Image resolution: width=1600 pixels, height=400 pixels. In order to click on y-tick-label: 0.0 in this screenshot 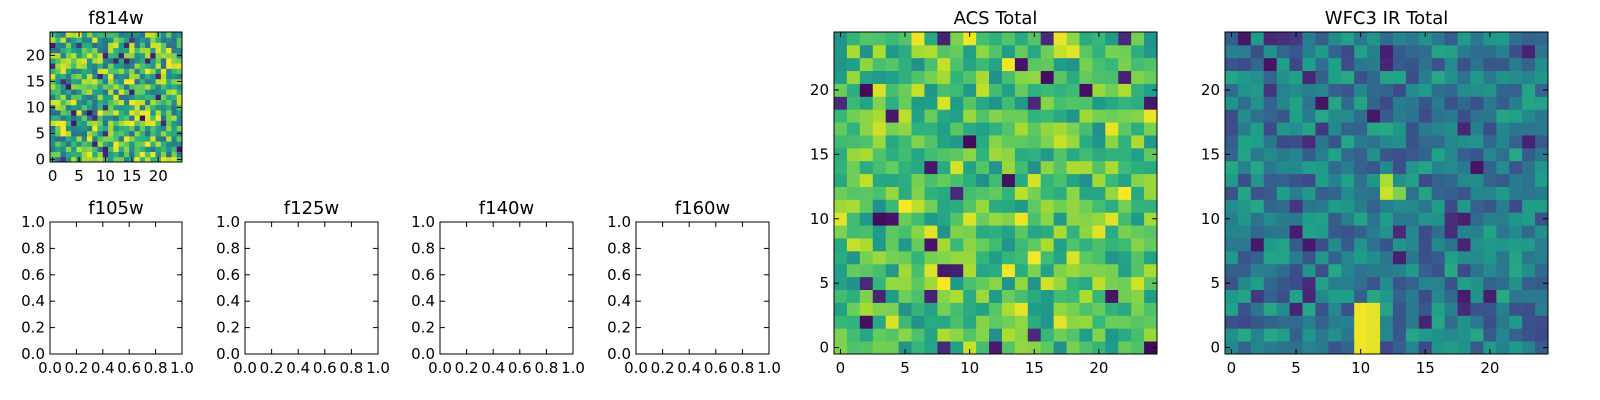, I will do `click(33, 354)`.